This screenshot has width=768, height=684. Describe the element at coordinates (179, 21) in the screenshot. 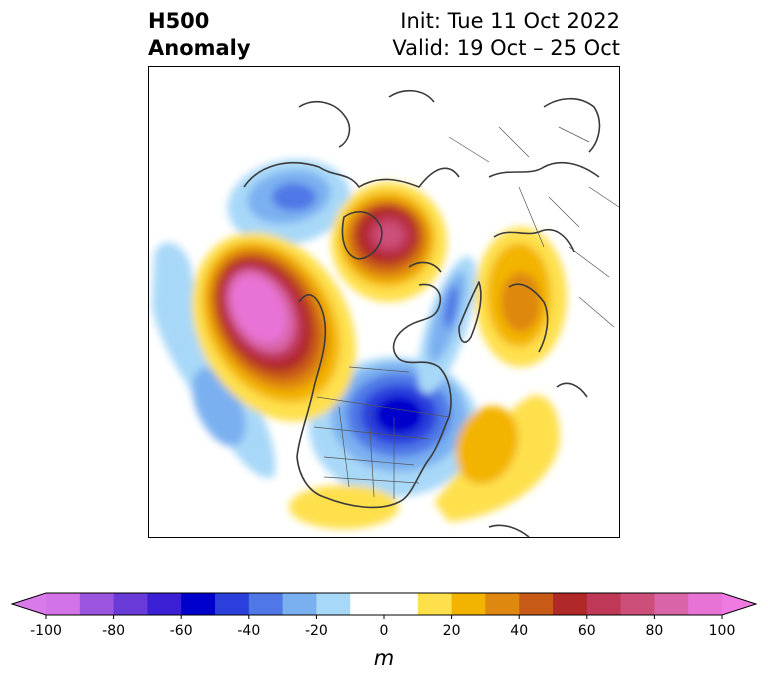

I see `title-variable: H500` at that location.